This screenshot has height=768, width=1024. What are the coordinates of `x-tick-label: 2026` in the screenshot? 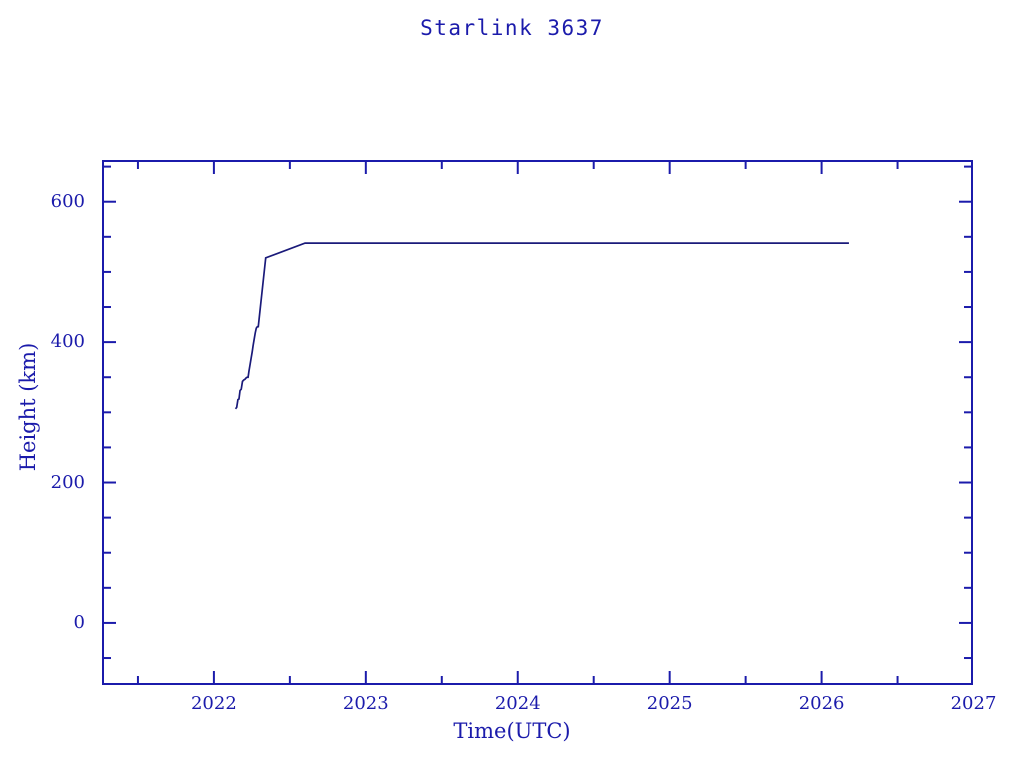 It's located at (821, 703).